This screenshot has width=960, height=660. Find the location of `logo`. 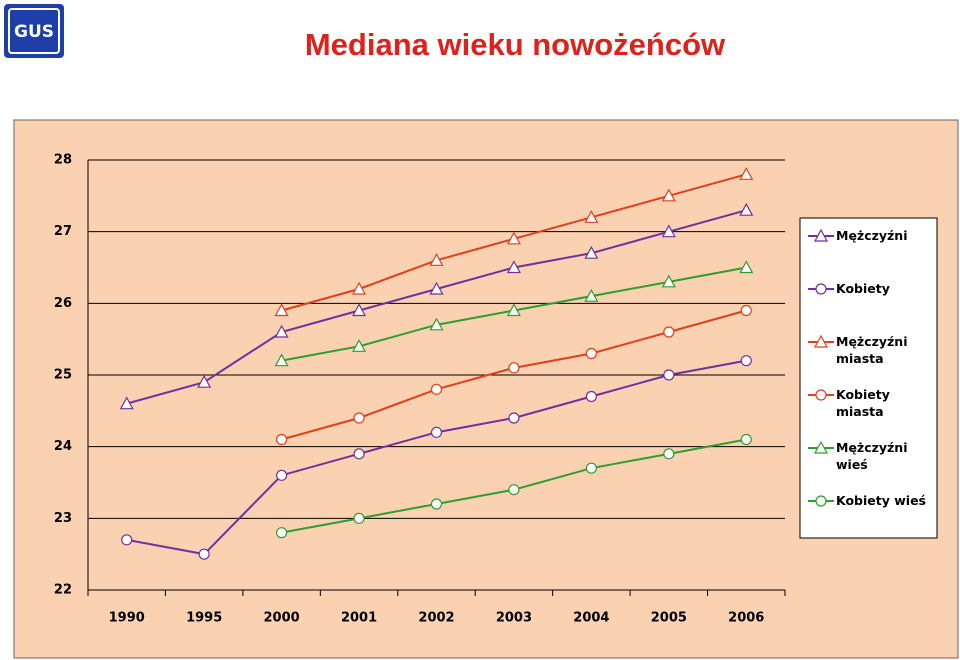

logo is located at coordinates (34, 31).